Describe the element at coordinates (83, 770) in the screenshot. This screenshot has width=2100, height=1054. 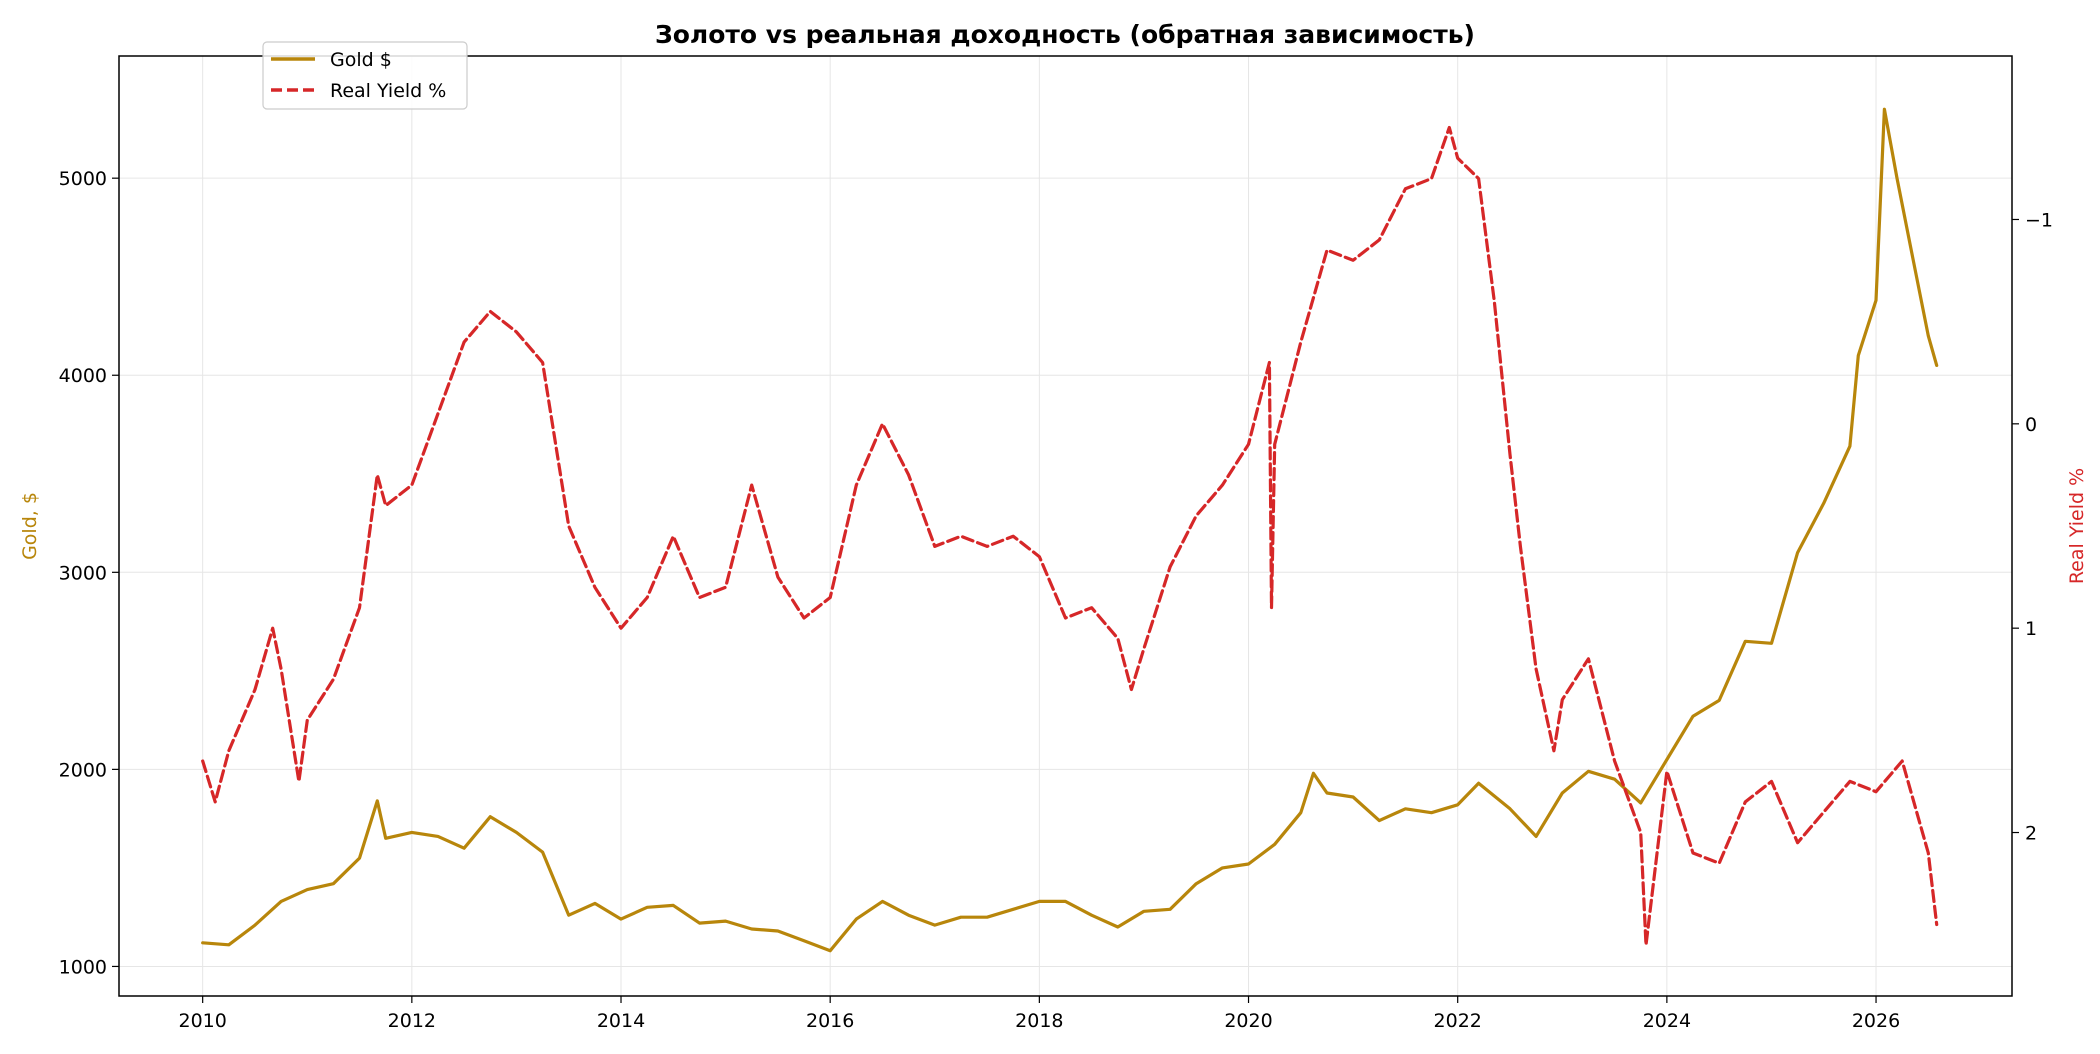
I see `y-tick-label: 2000` at that location.